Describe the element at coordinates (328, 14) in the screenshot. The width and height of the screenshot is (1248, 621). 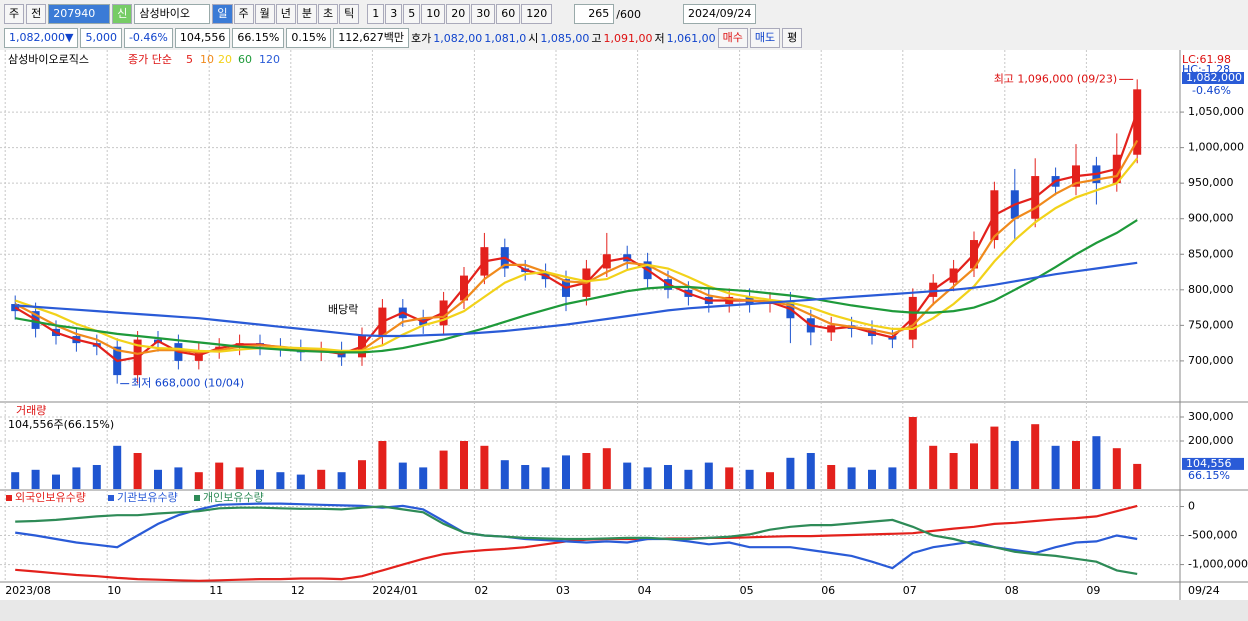
I see `period-button: 초` at that location.